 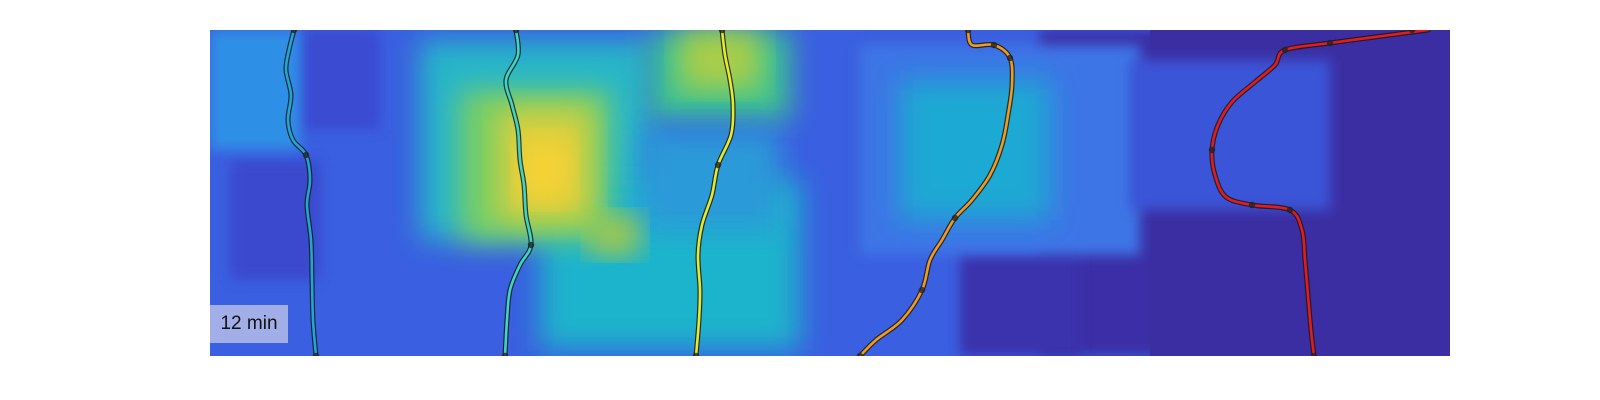 I want to click on track-4-line, so click(x=936, y=193).